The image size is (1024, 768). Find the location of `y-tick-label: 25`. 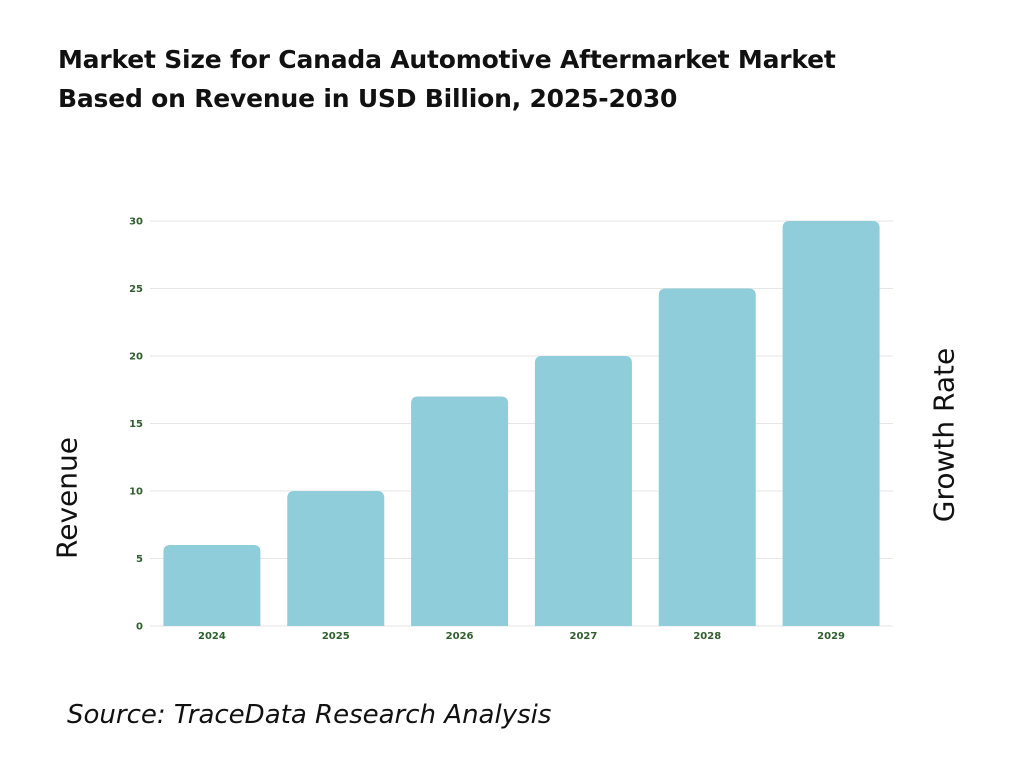

y-tick-label: 25 is located at coordinates (136, 289).